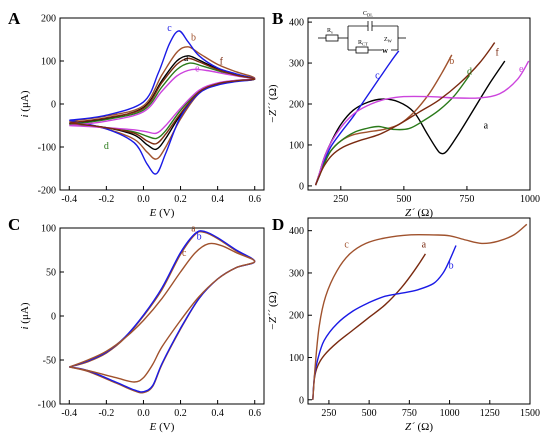 The height and width of the screenshot is (446, 550). What do you see at coordinates (498, 53) in the screenshot?
I see `curve-label-f: f` at bounding box center [498, 53].